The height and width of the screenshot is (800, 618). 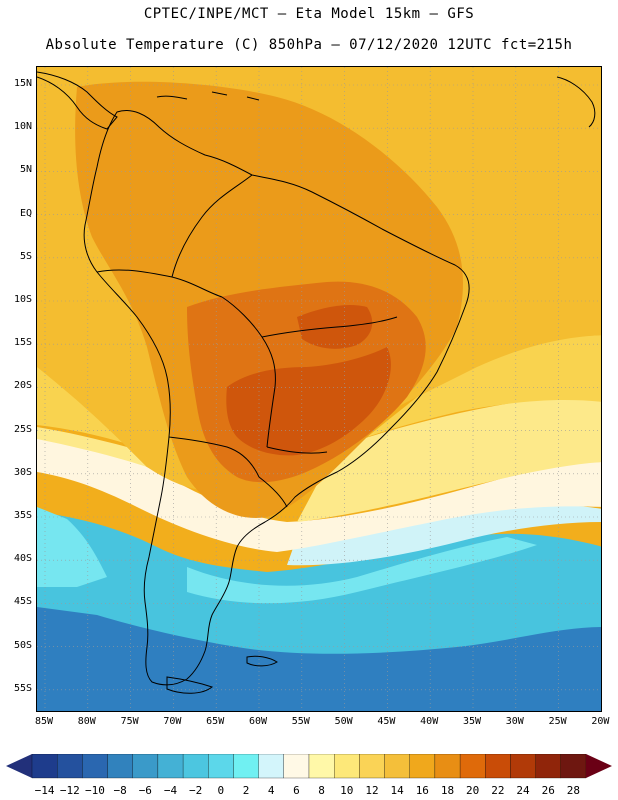 I want to click on lon-label: 60W, so click(x=258, y=721).